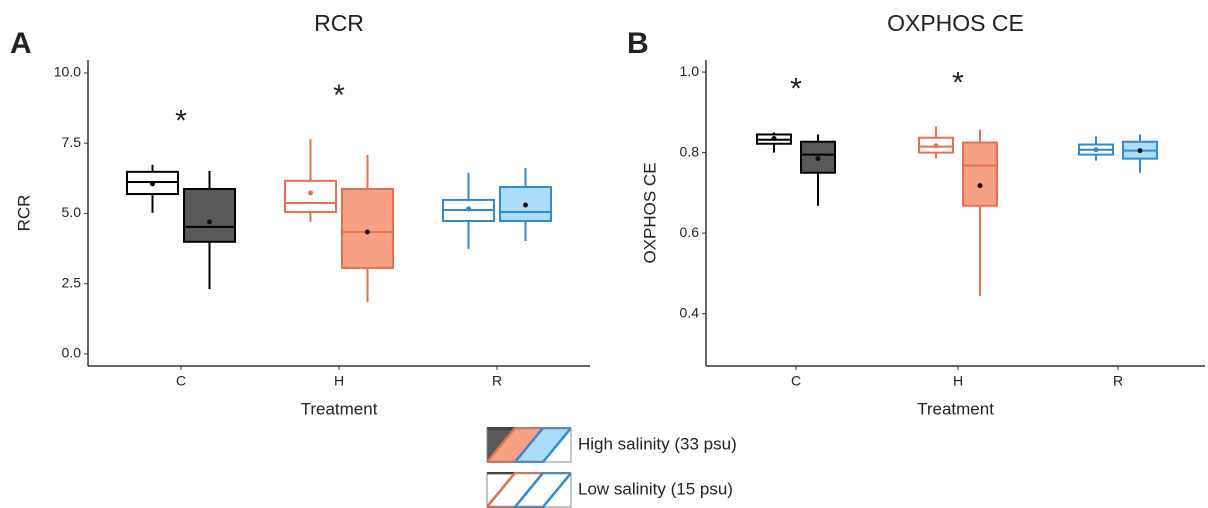  Describe the element at coordinates (339, 23) in the screenshot. I see `chart-title: RCR` at that location.